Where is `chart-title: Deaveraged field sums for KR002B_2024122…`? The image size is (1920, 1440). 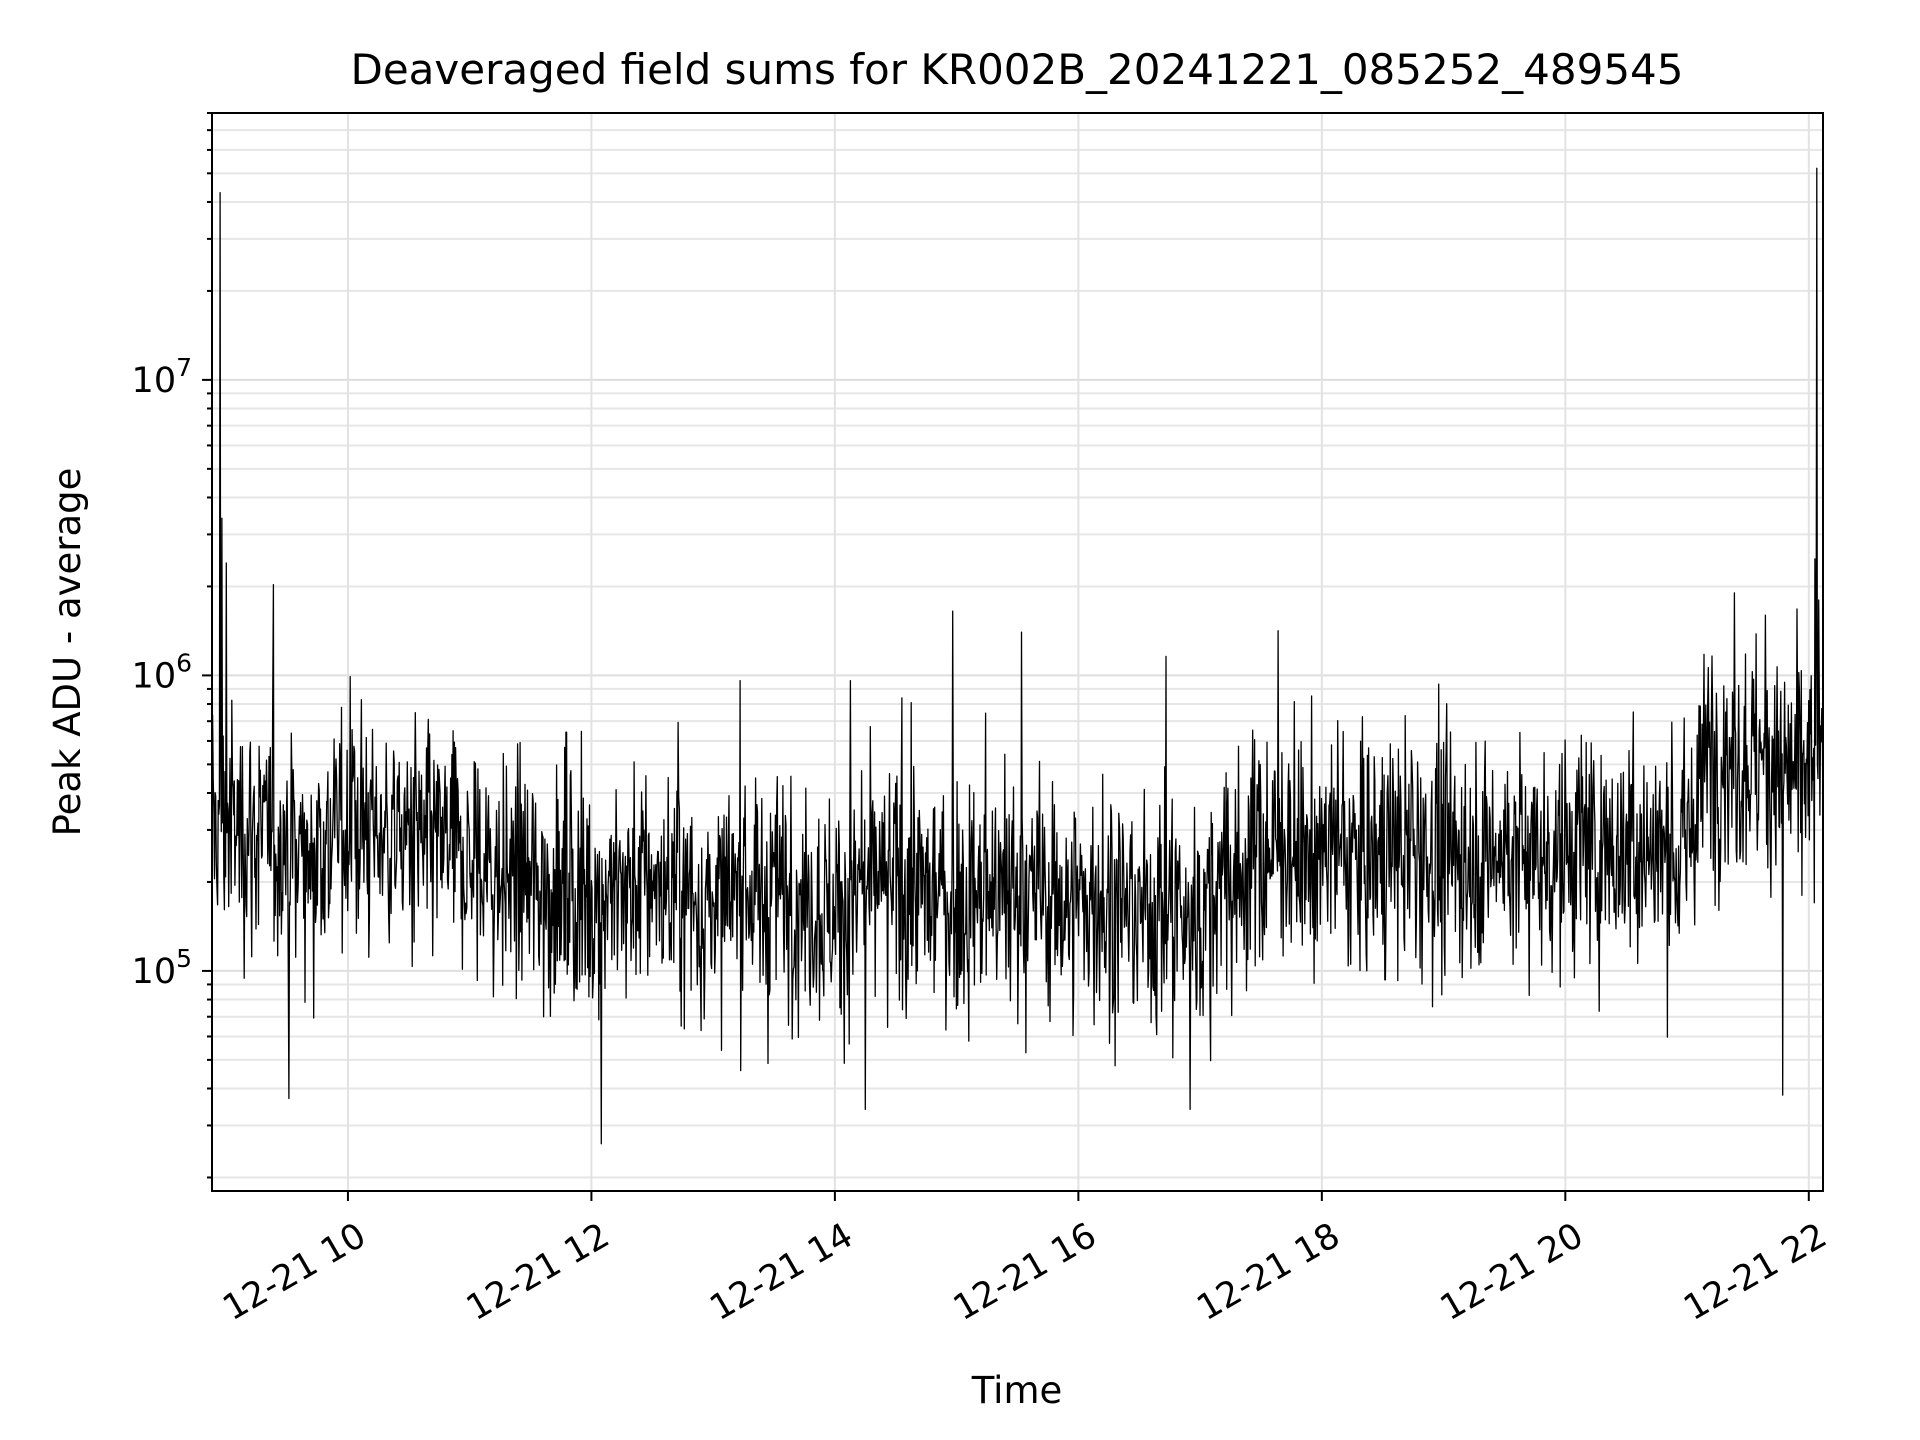
chart-title: Deaveraged field sums for KR002B_2024122… is located at coordinates (1017, 69).